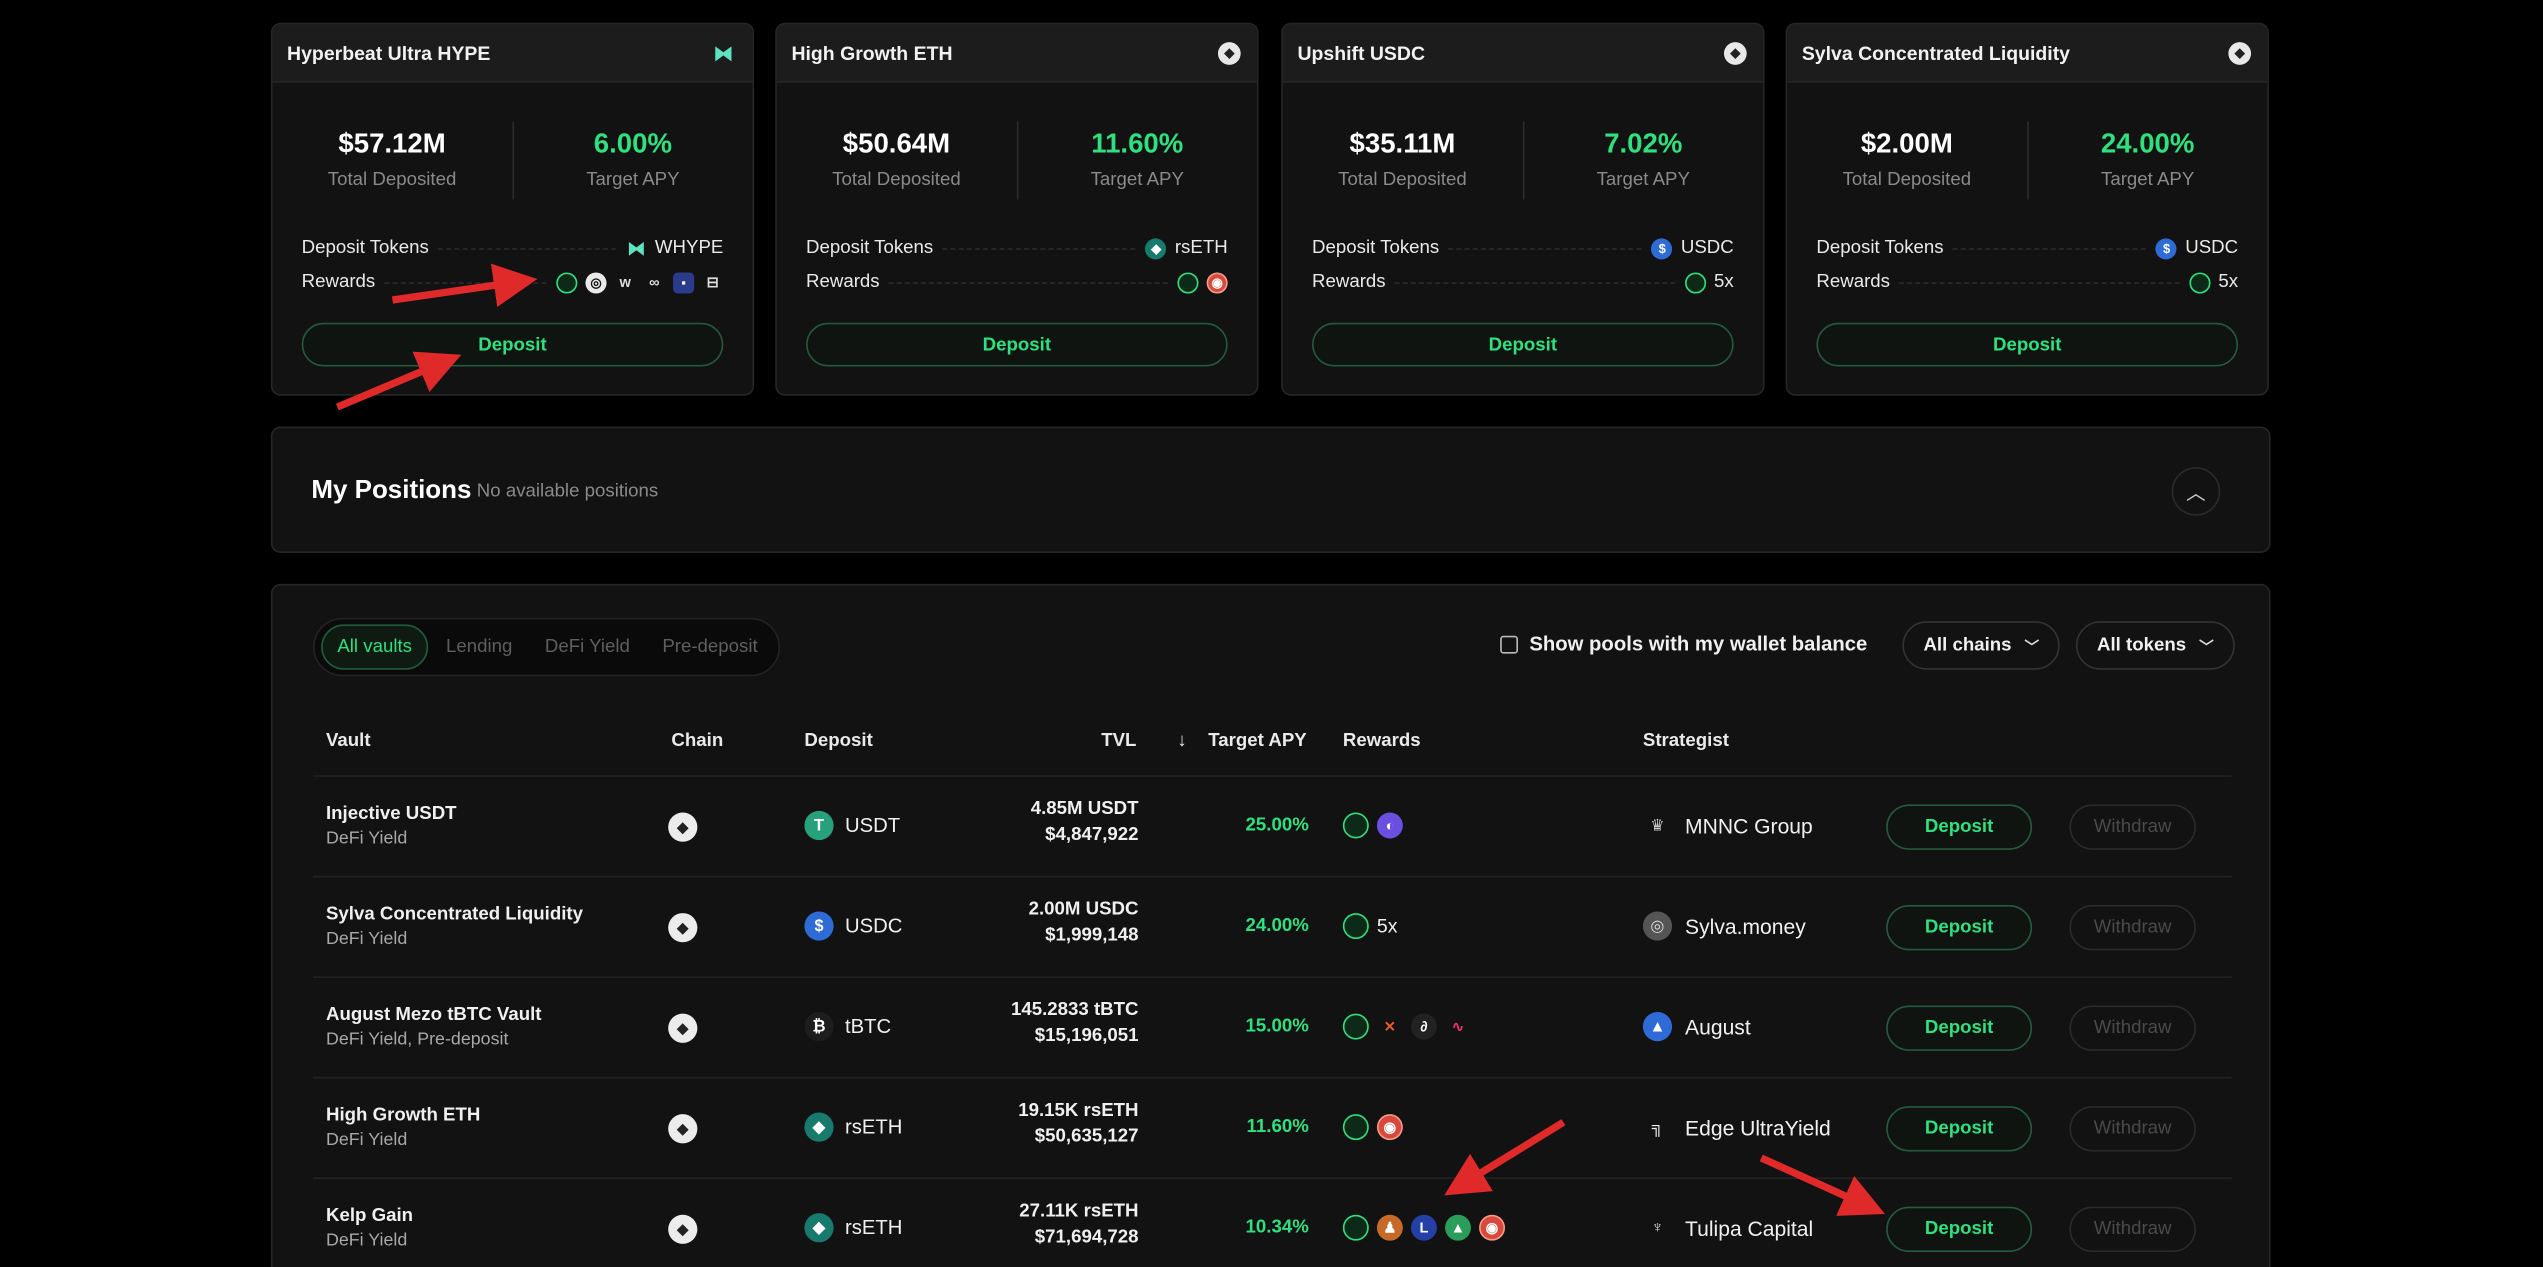 This screenshot has width=2543, height=1267. Describe the element at coordinates (1657, 926) in the screenshot. I see `sylva-logo-icon: ◎` at that location.